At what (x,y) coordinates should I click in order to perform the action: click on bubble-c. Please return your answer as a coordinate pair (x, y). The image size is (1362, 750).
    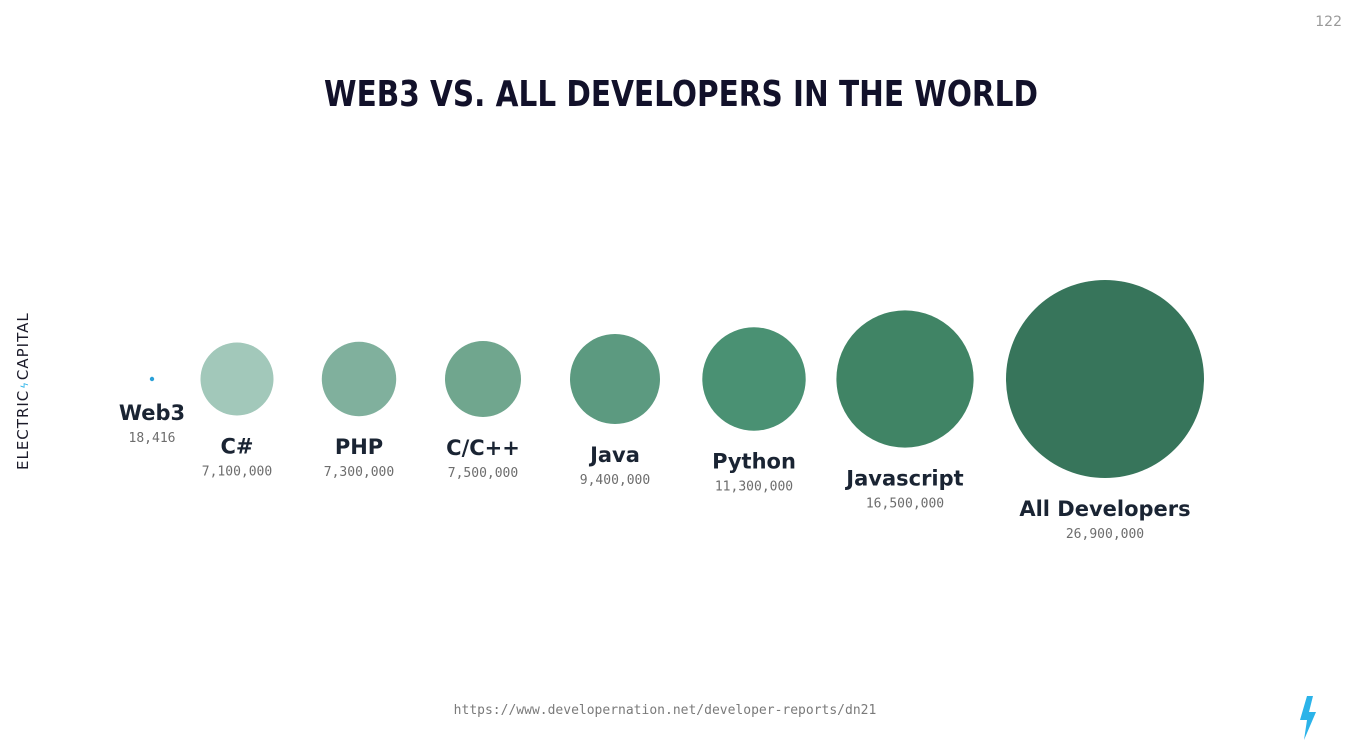
    Looking at the image, I should click on (237, 379).